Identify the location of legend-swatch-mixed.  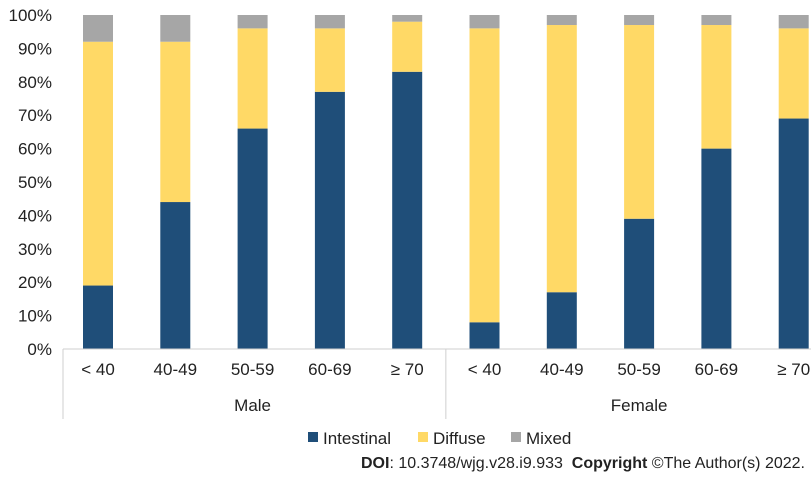
(516, 437).